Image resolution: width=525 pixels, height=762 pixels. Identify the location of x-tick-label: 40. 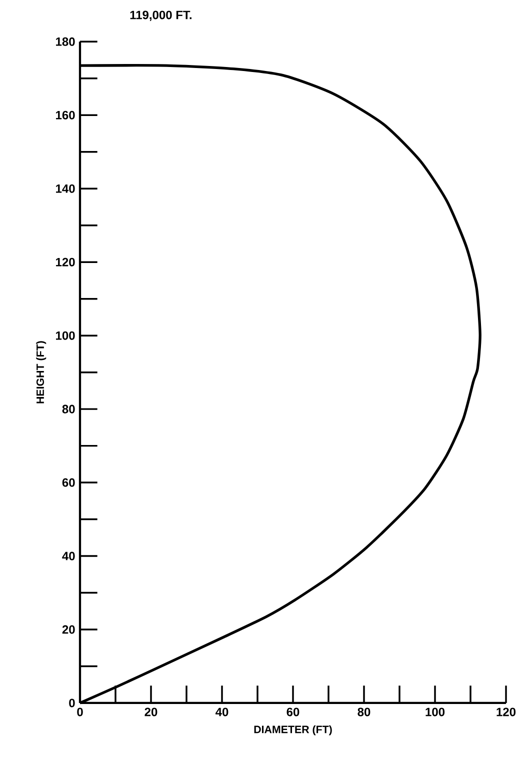
(222, 712).